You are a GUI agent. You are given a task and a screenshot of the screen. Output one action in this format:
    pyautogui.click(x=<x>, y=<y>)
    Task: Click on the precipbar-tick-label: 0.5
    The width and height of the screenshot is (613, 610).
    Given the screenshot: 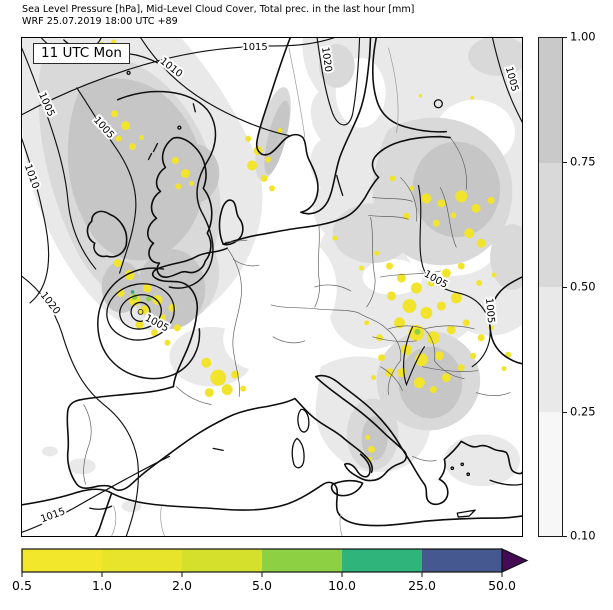 What is the action you would take?
    pyautogui.click(x=22, y=585)
    